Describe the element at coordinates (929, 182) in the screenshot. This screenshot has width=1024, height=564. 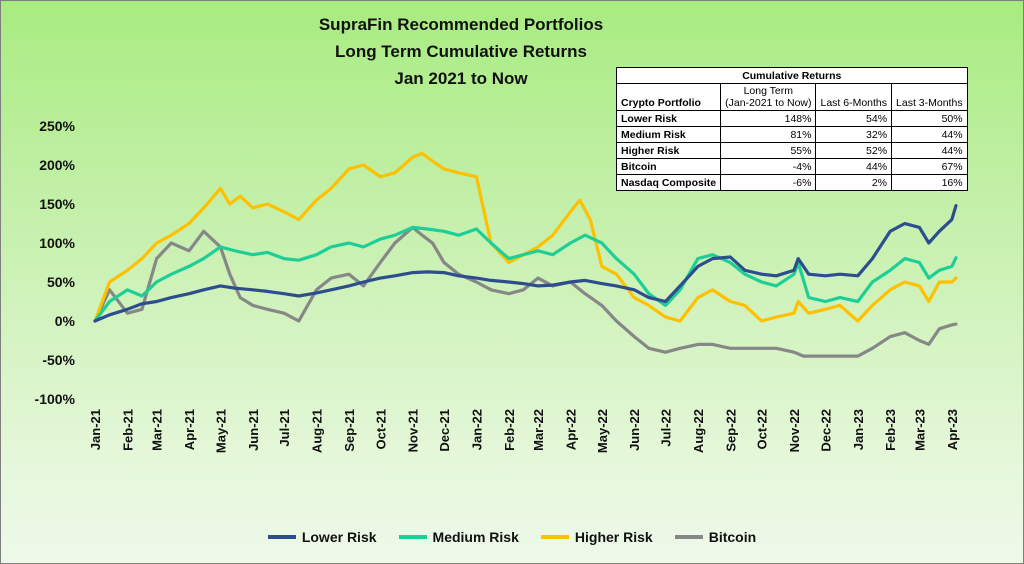
I see `table-cell-row-3m: 16%` at that location.